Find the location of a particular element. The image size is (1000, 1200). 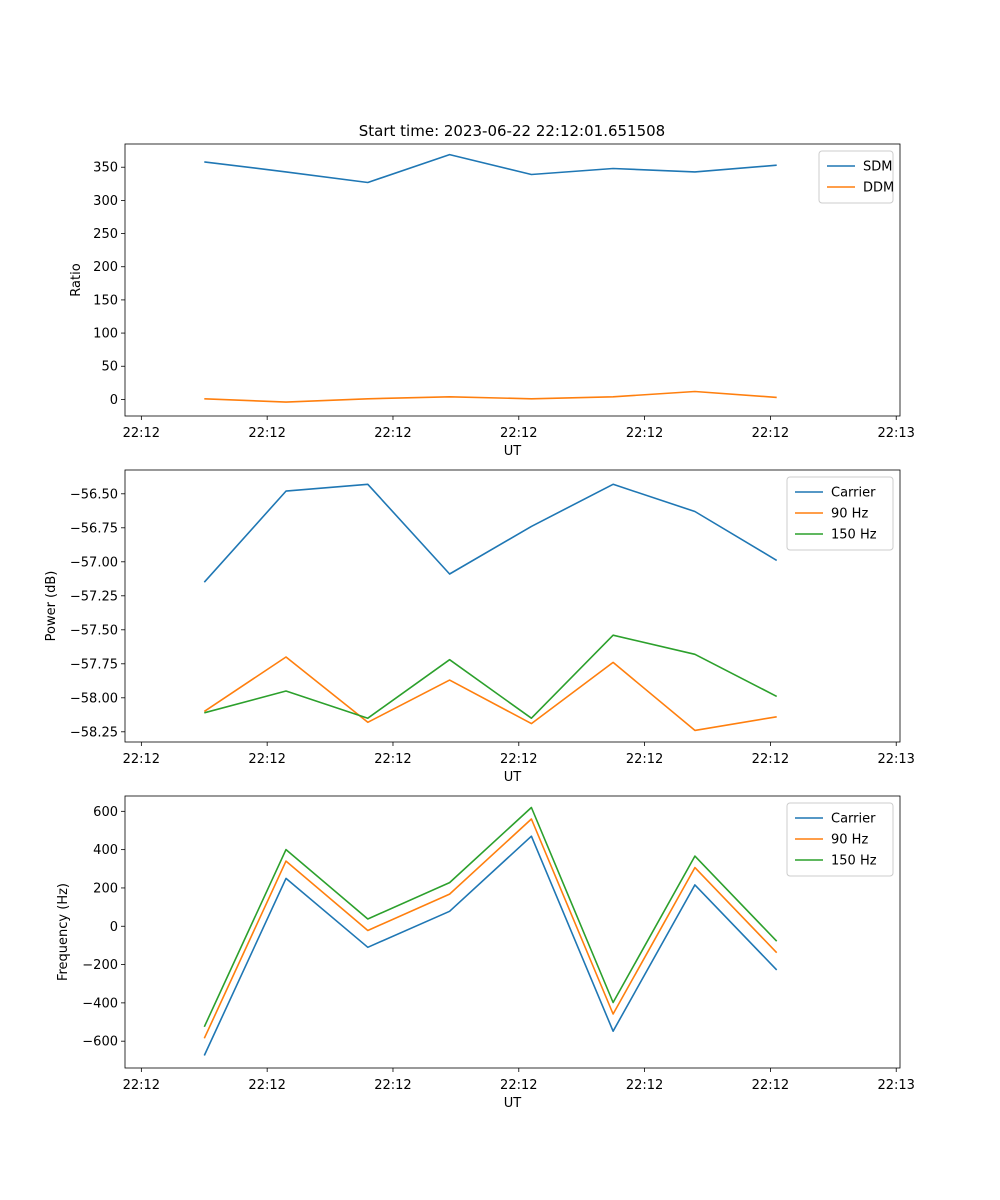

power-y-tick-label: −57.75 is located at coordinates (94, 664).